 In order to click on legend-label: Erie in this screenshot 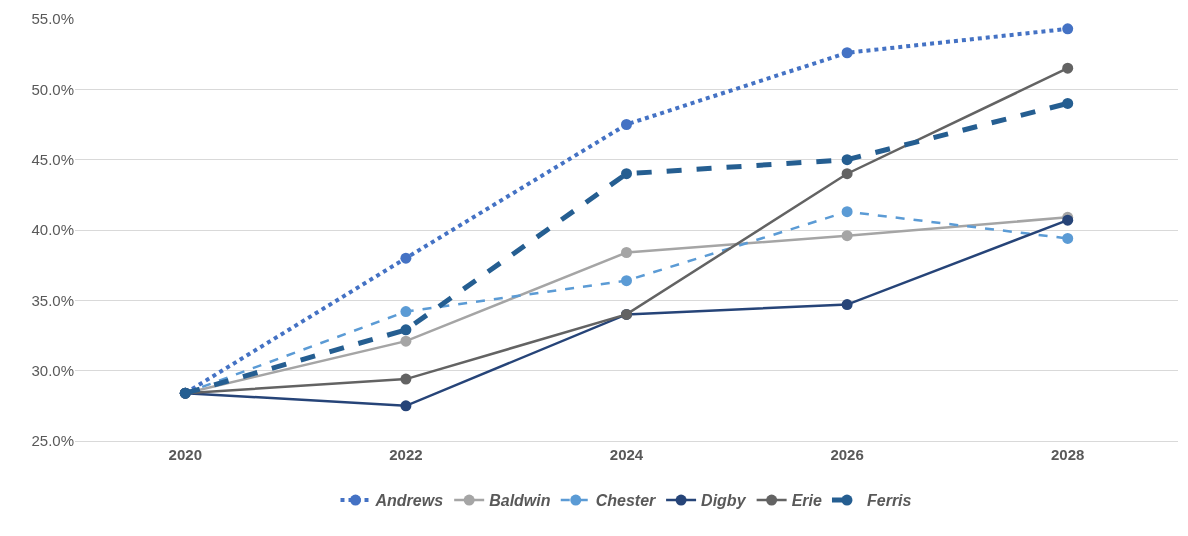, I will do `click(806, 501)`.